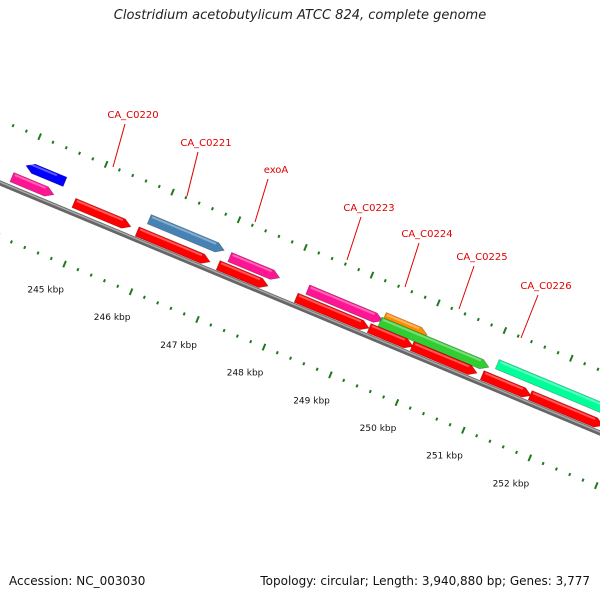  Describe the element at coordinates (504, 381) in the screenshot. I see `gene-ca-c0226-arrow-a-shine` at that location.